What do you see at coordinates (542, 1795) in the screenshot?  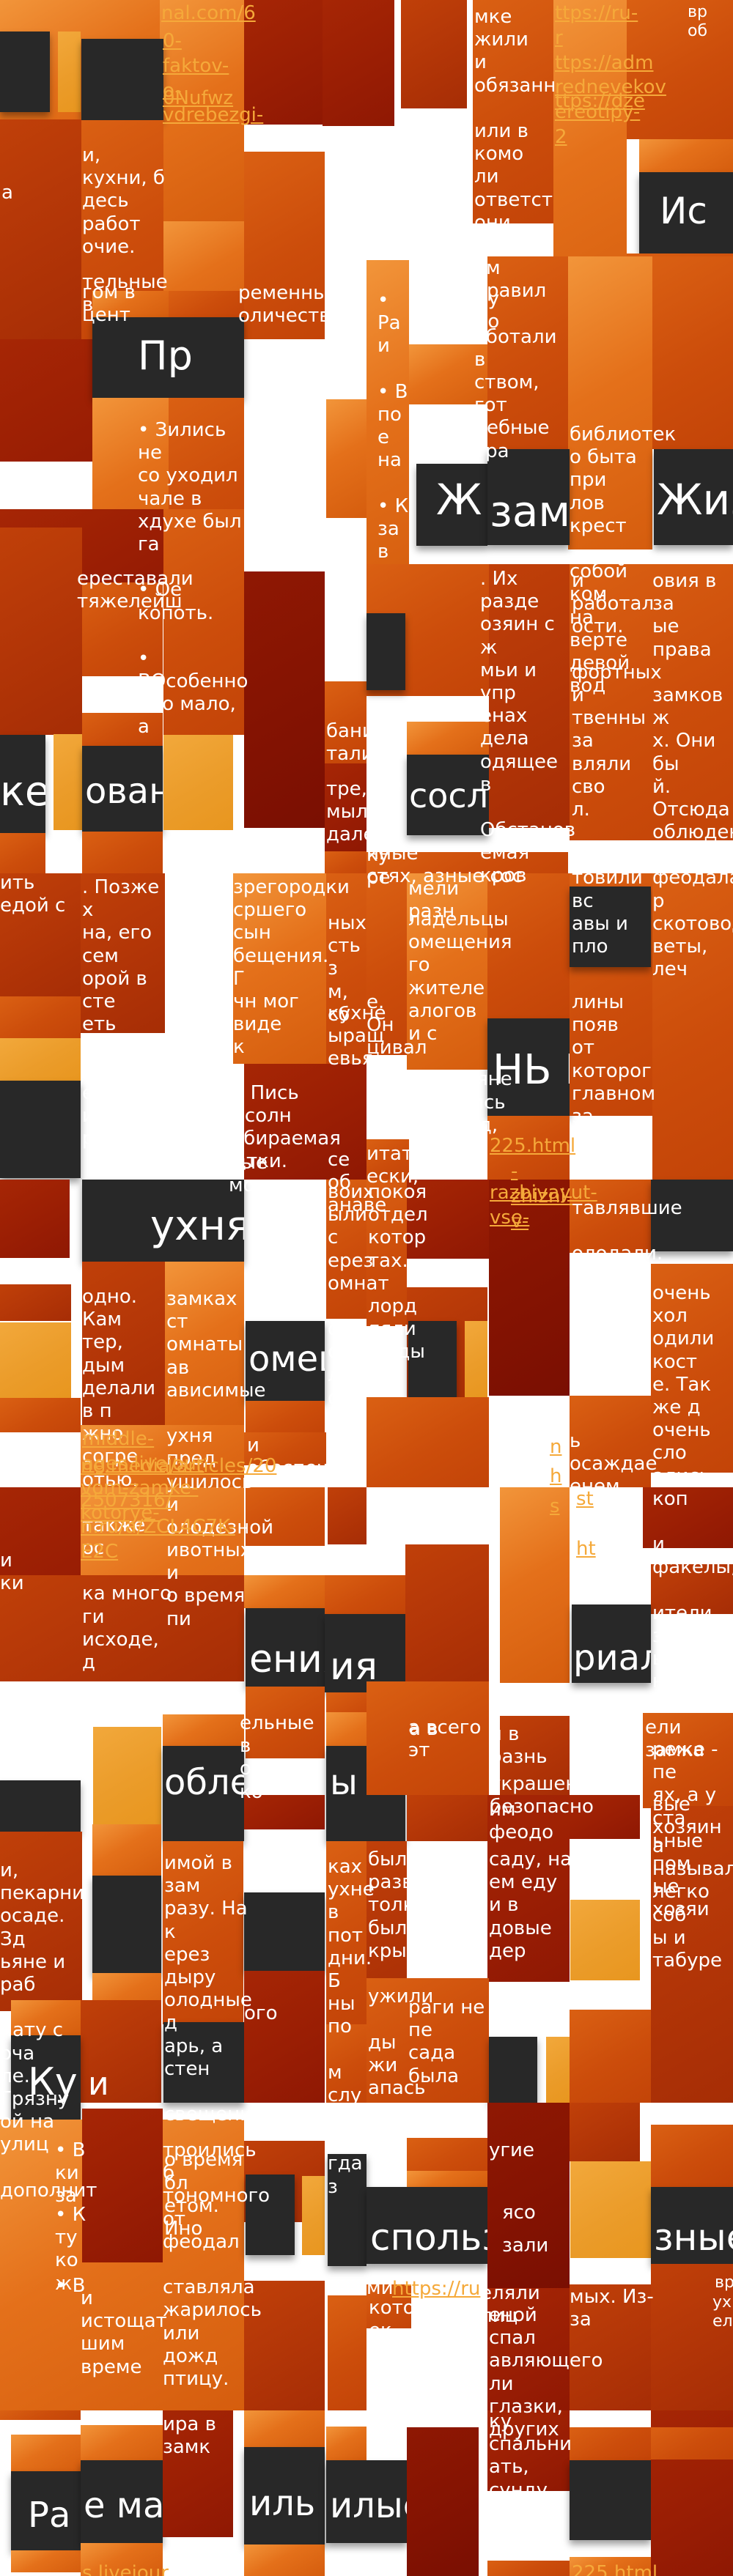 I see `slide-text-fragment: украшень безопасно` at bounding box center [542, 1795].